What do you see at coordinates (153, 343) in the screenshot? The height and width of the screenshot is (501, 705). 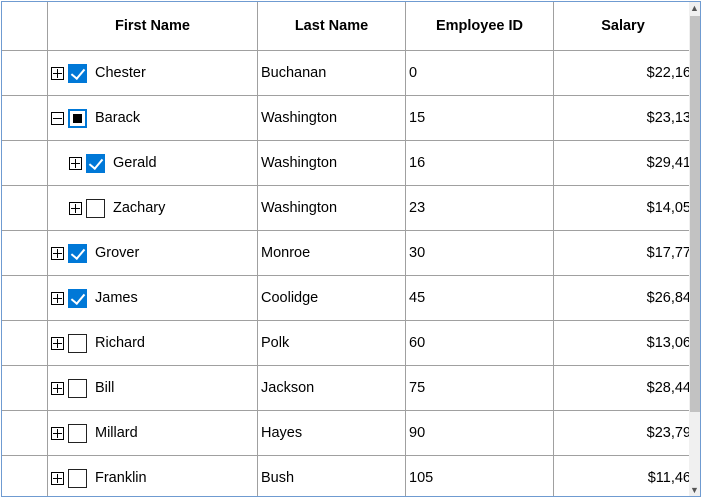 I see `first-name-cell: Richard` at bounding box center [153, 343].